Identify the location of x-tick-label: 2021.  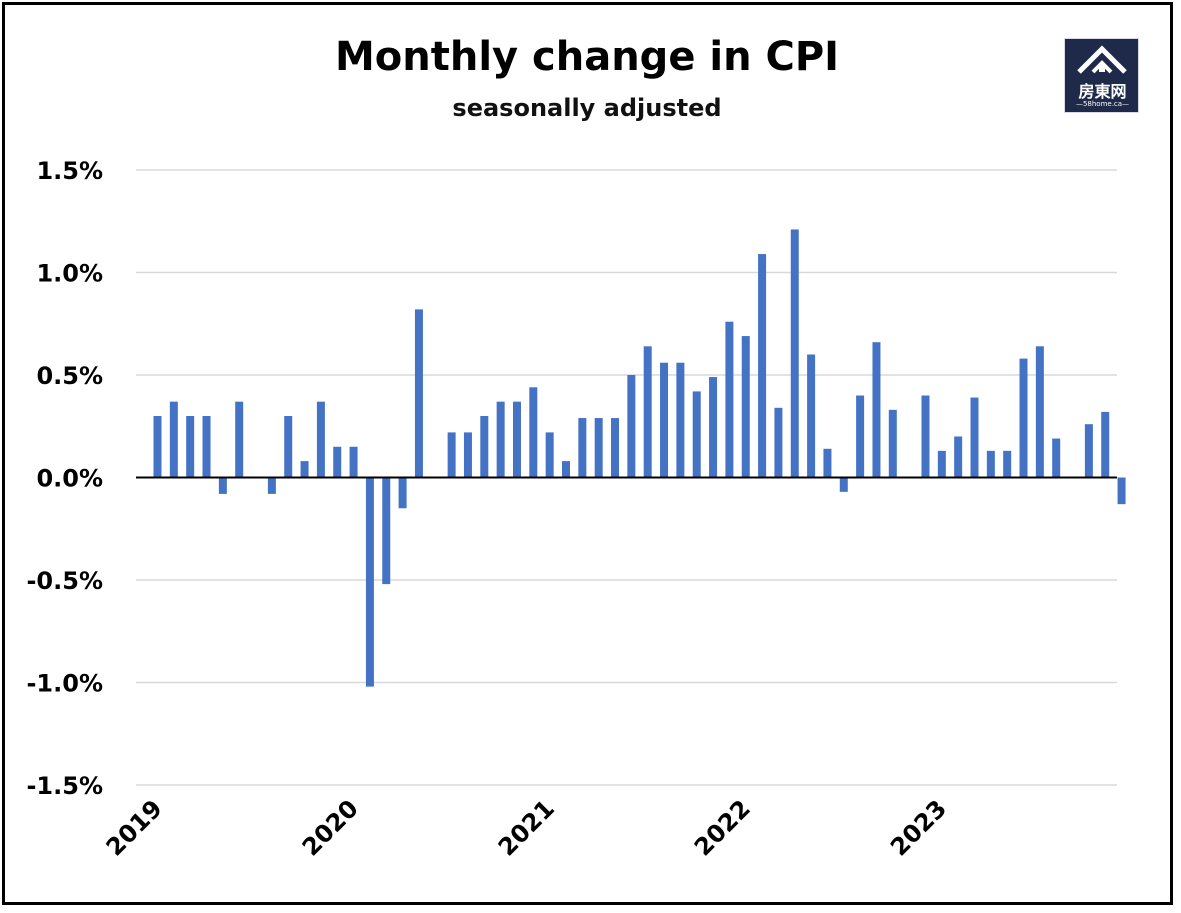
(526, 827).